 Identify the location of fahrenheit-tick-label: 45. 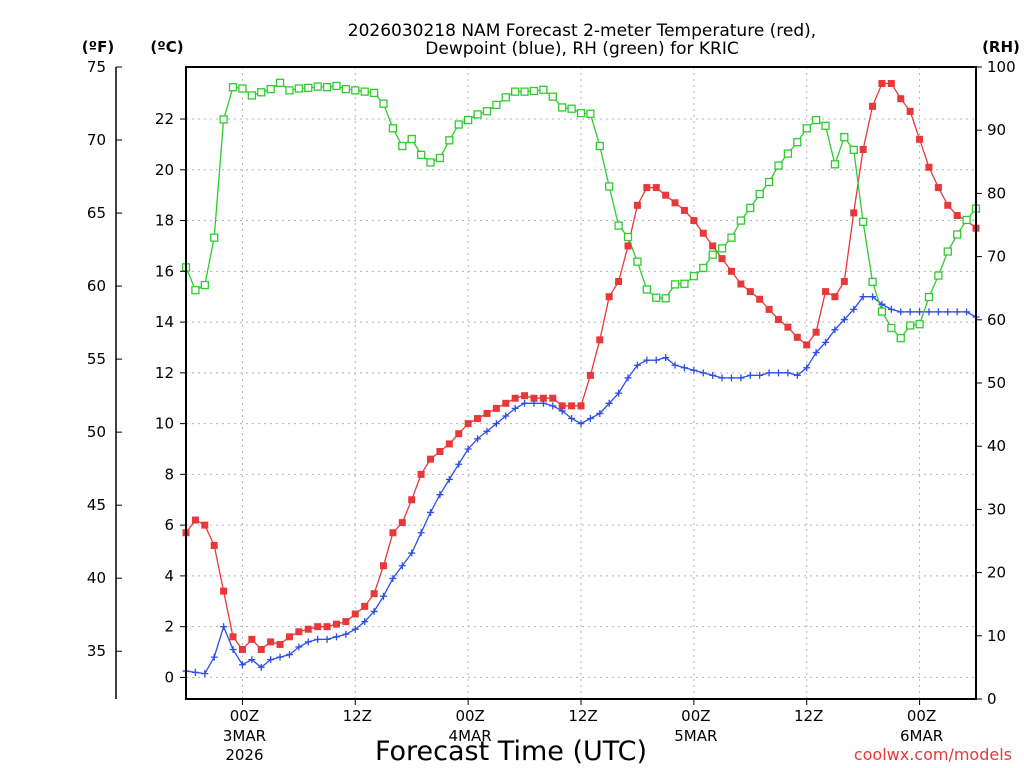
(96, 505).